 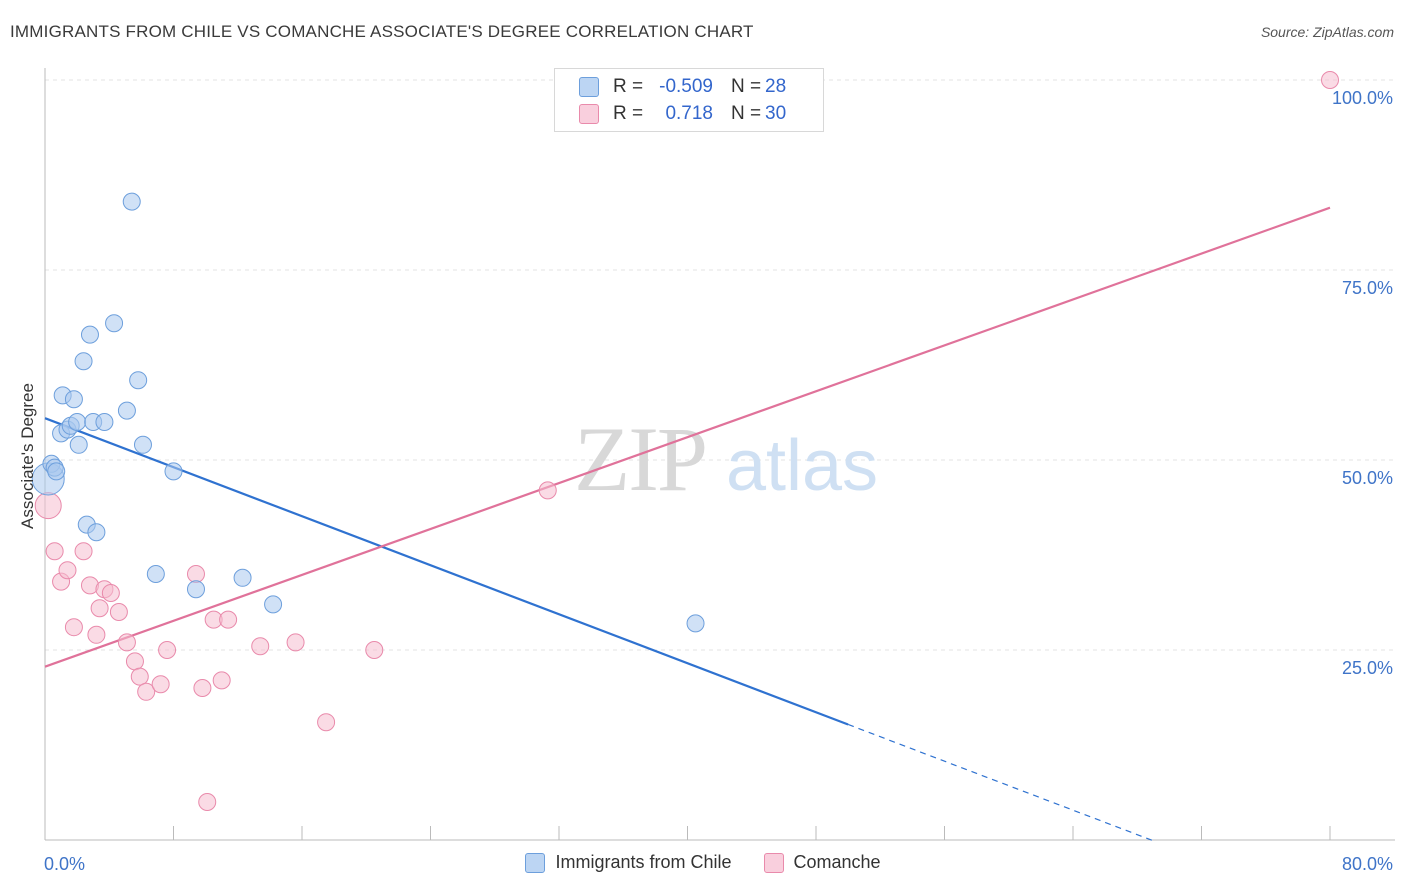 I want to click on y-tick-label: 50.0%, so click(x=1367, y=478).